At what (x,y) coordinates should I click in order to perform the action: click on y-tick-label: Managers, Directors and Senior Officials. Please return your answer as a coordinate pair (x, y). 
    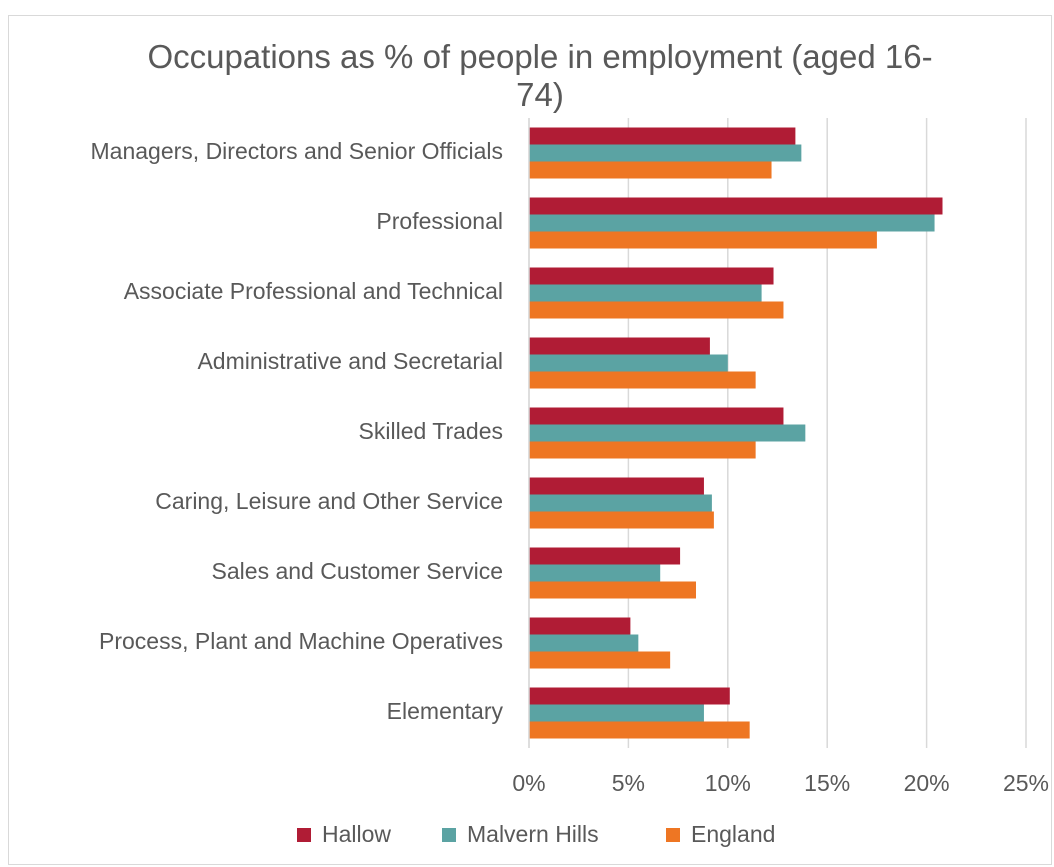
    Looking at the image, I should click on (297, 151).